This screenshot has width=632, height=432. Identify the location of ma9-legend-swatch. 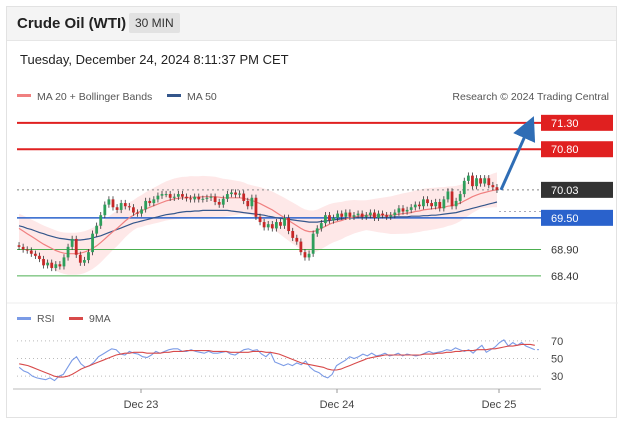
(76, 318).